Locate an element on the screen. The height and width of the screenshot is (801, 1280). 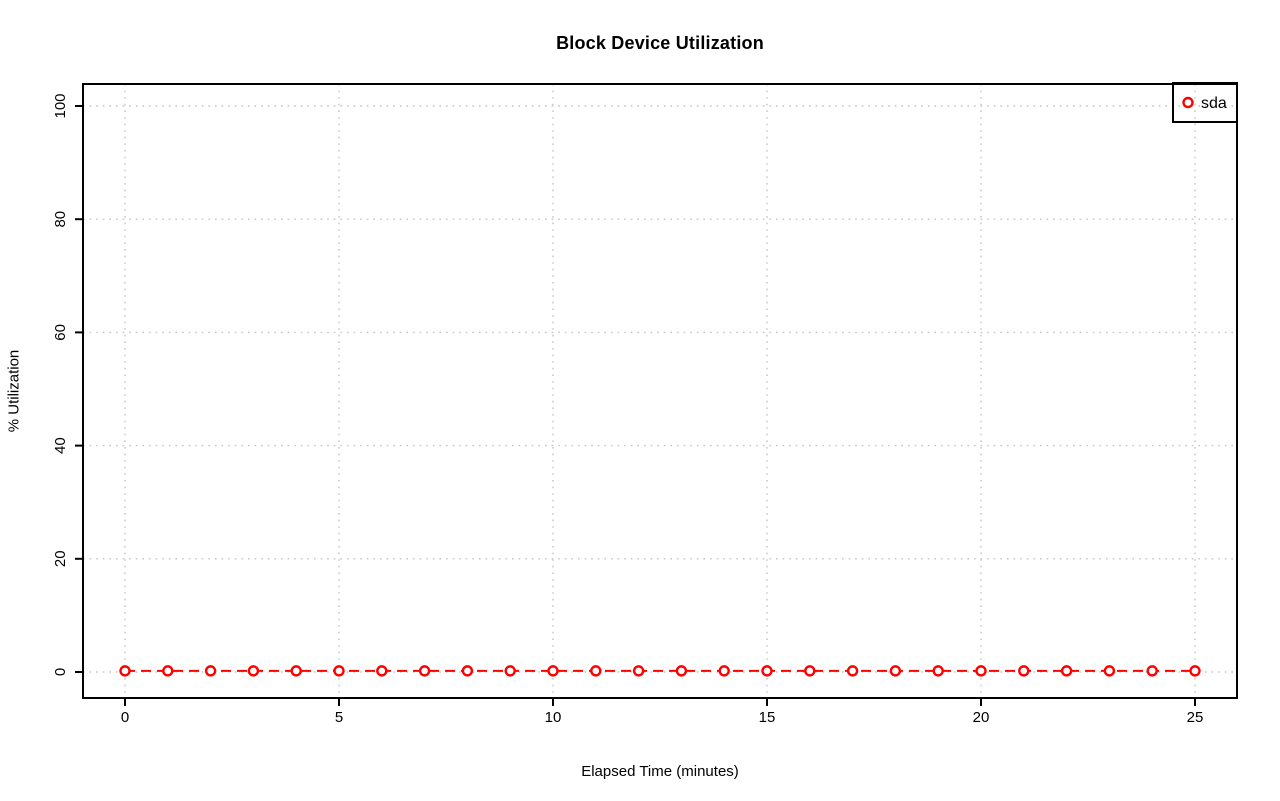
legend-box is located at coordinates (1205, 102).